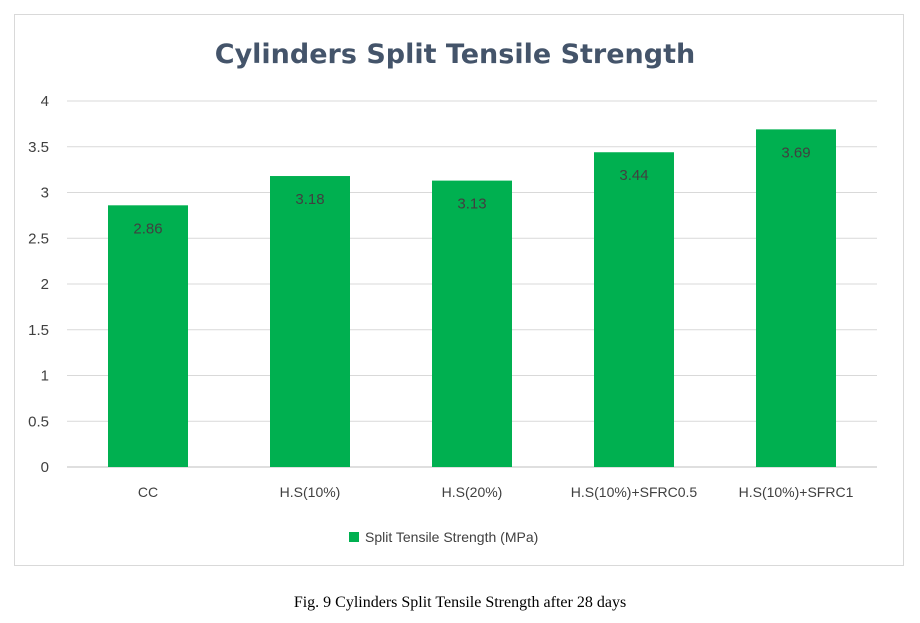 This screenshot has height=623, width=920. I want to click on data-label: 2.86, so click(147, 228).